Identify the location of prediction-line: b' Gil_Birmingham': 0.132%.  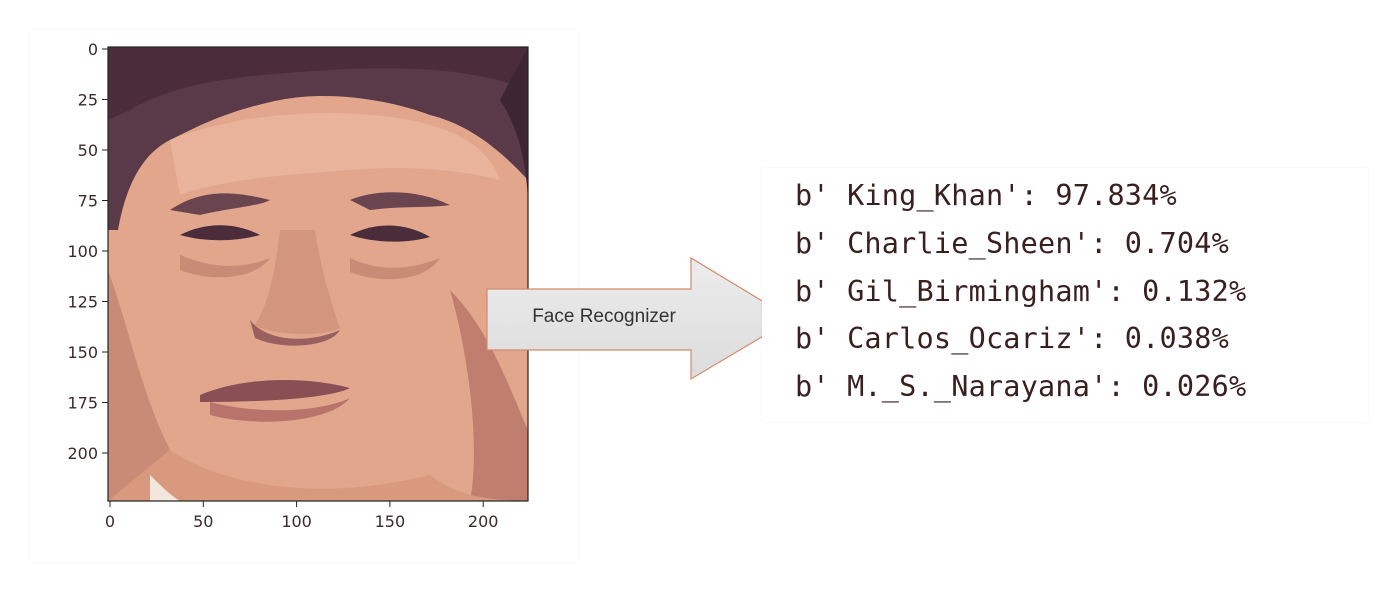
(1021, 291).